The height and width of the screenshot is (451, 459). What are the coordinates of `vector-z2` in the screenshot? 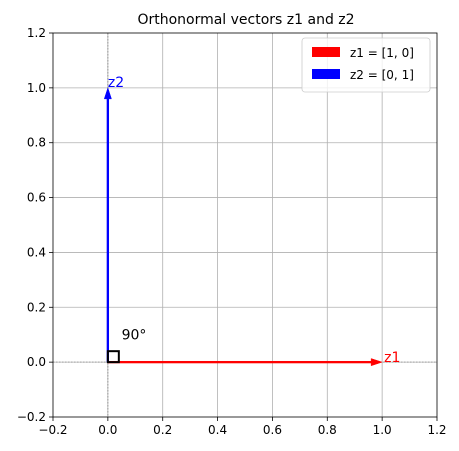 It's located at (107, 225).